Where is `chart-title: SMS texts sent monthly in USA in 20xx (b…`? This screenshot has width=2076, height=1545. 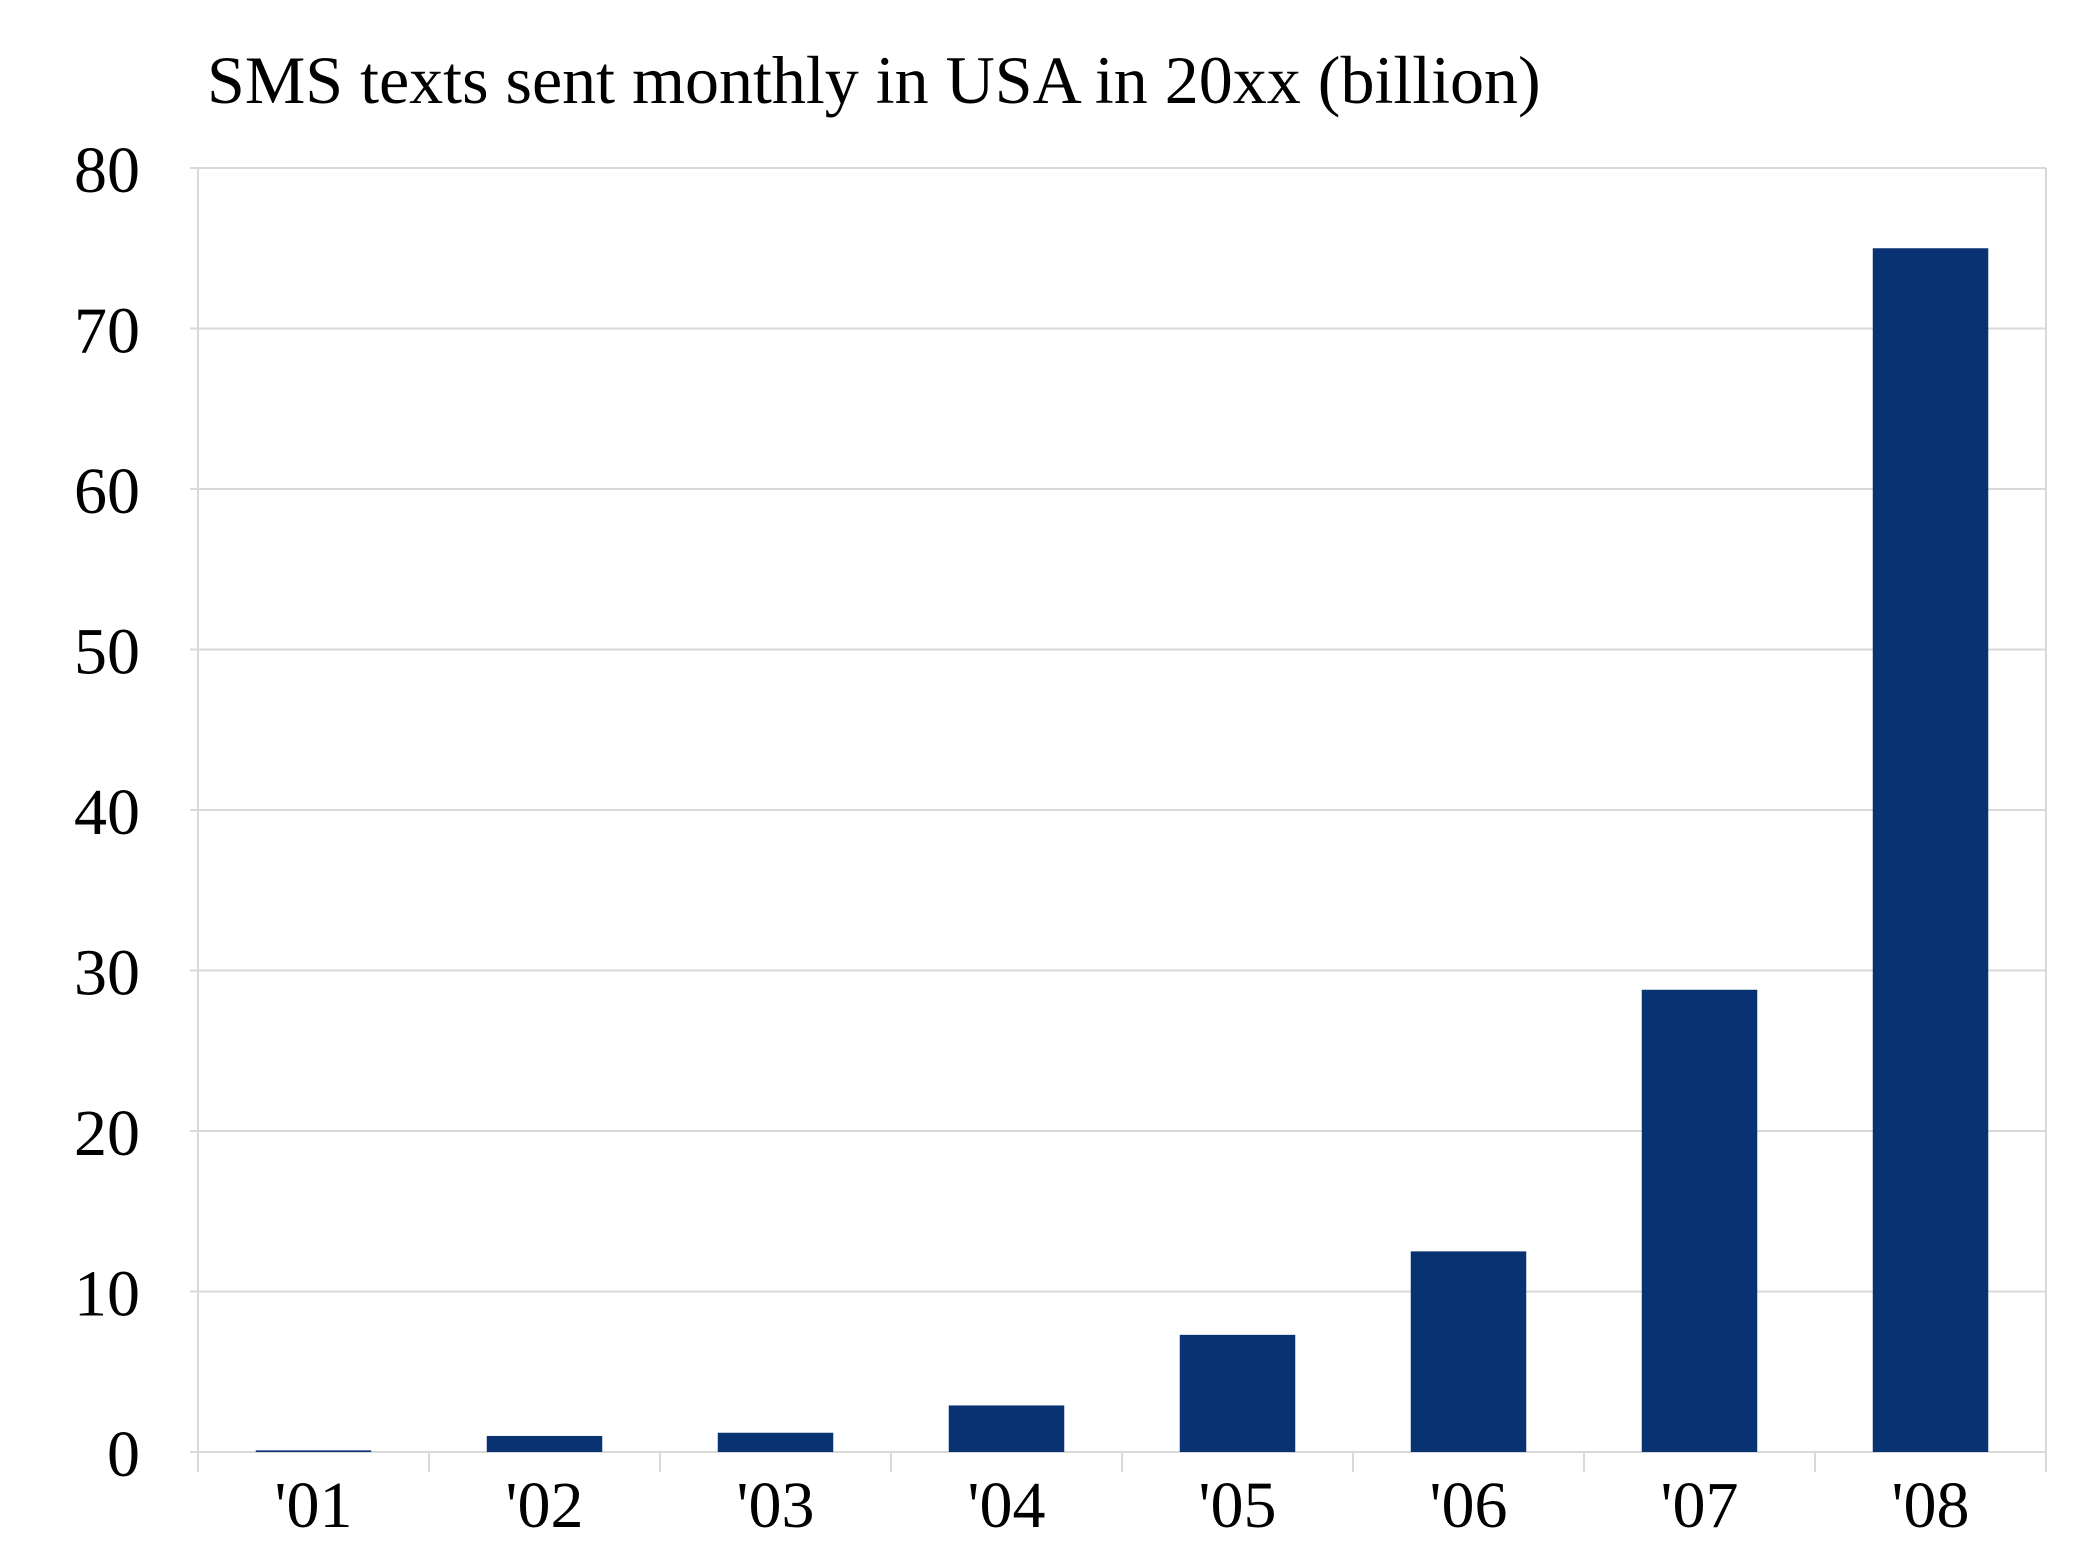
chart-title: SMS texts sent monthly in USA in 20xx (b… is located at coordinates (874, 80).